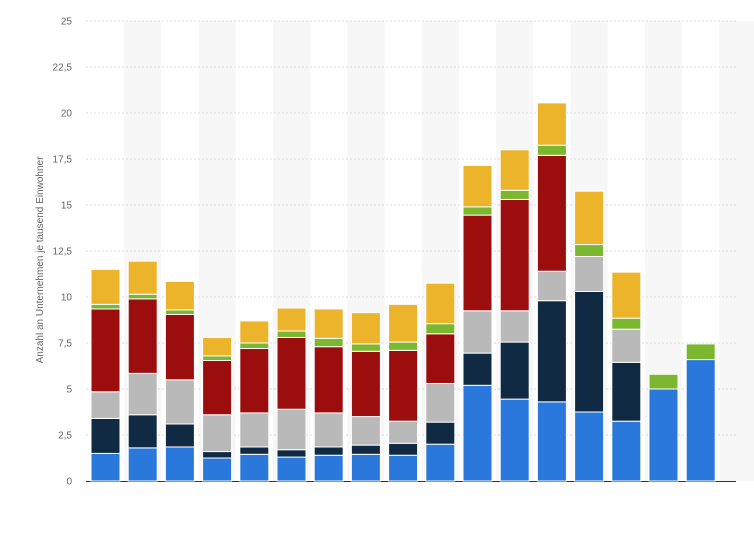 This screenshot has width=754, height=560. Describe the element at coordinates (65, 344) in the screenshot. I see `y-tick-label: 7,5` at that location.